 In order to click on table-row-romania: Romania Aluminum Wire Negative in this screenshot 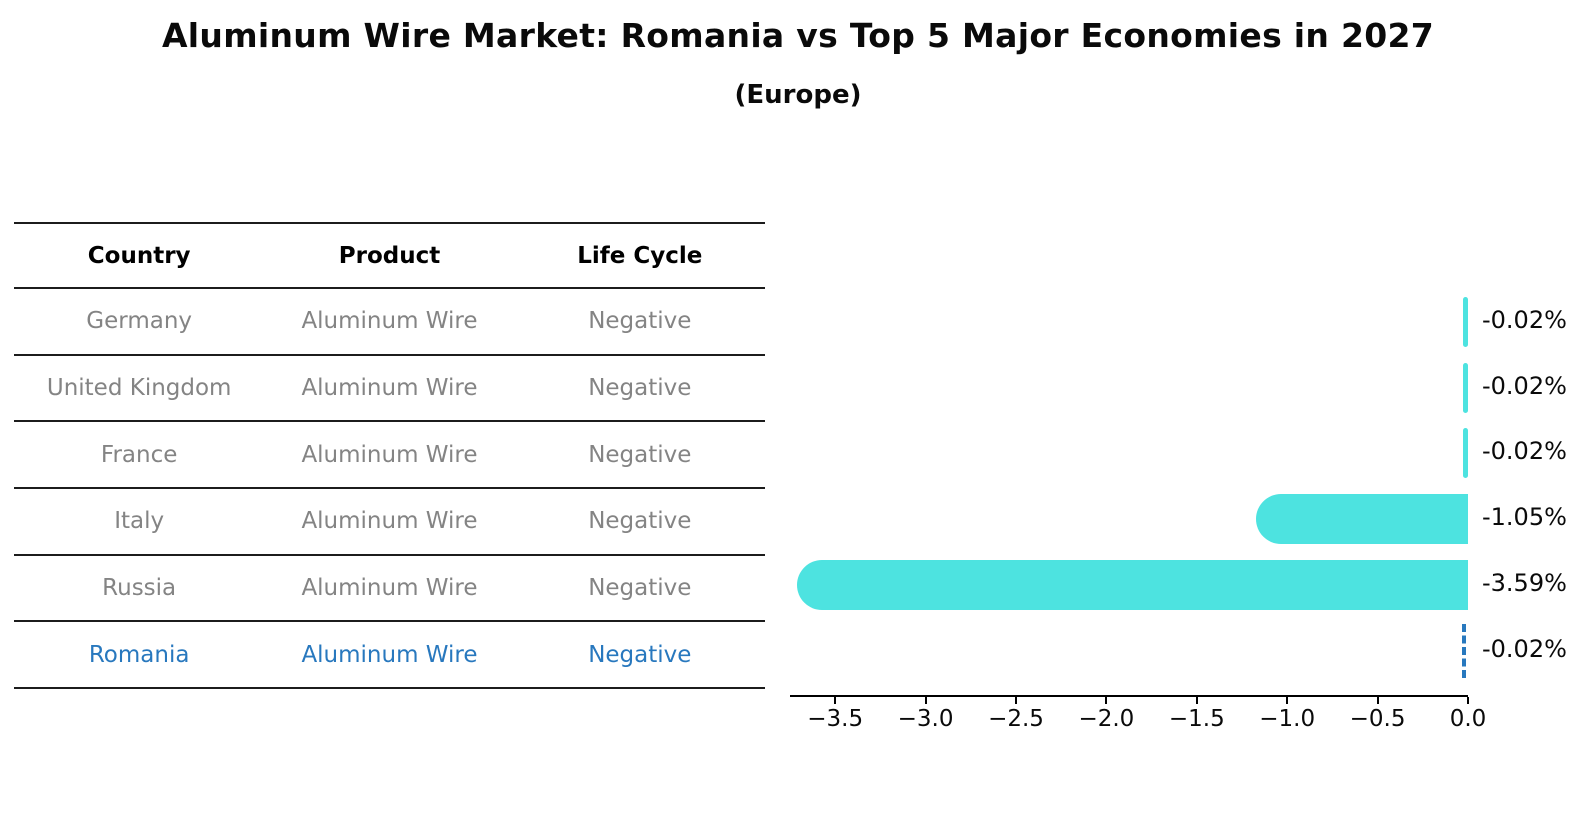, I will do `click(389, 656)`.